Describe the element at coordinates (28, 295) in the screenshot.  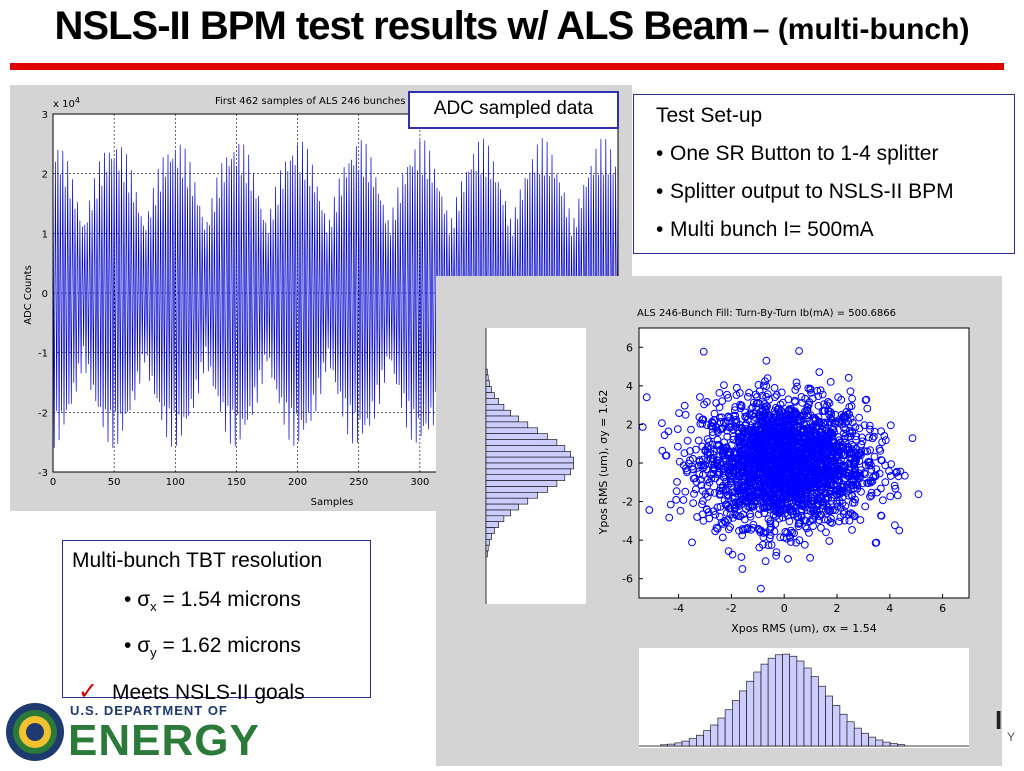
I see `adc-y-axis-label: ADC Counts` at that location.